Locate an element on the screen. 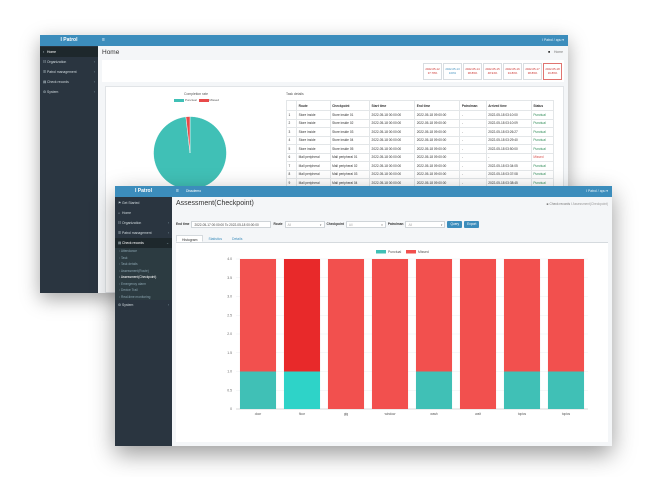 The height and width of the screenshot is (477, 650). x-tick-label: topics is located at coordinates (522, 414).